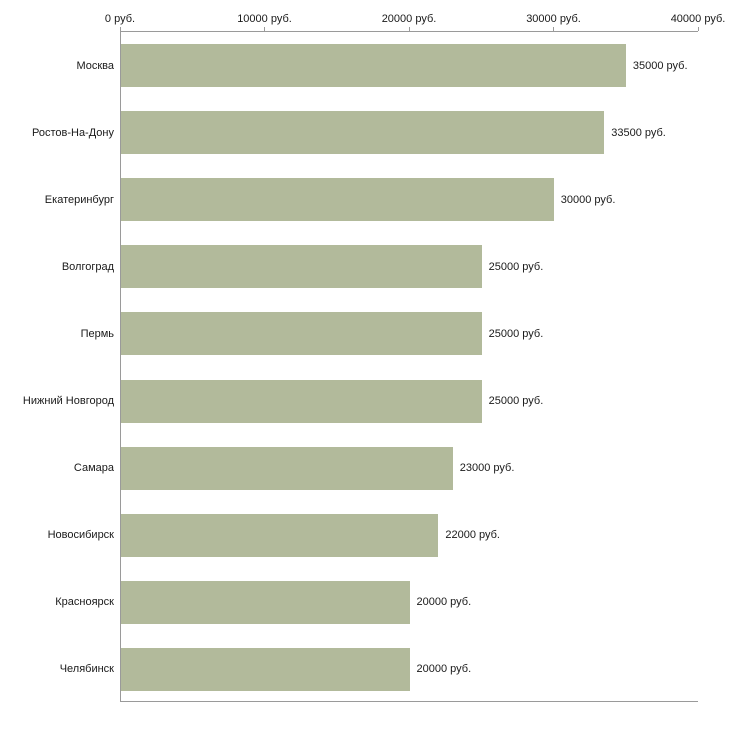  I want to click on chart-row: Челябинск 20000 руб., so click(379, 669).